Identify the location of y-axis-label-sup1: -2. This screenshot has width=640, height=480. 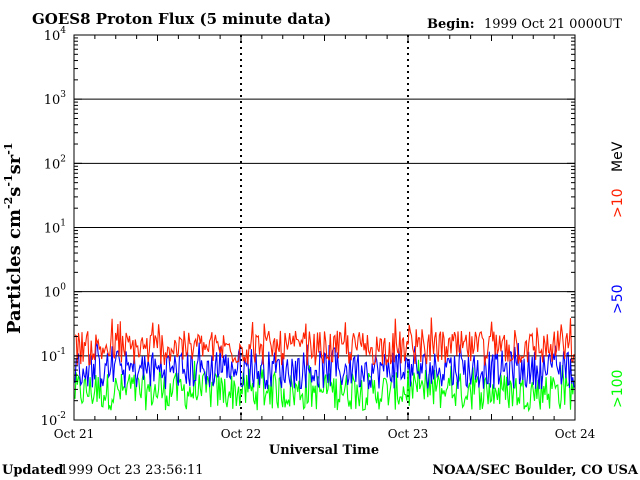
(8, 203).